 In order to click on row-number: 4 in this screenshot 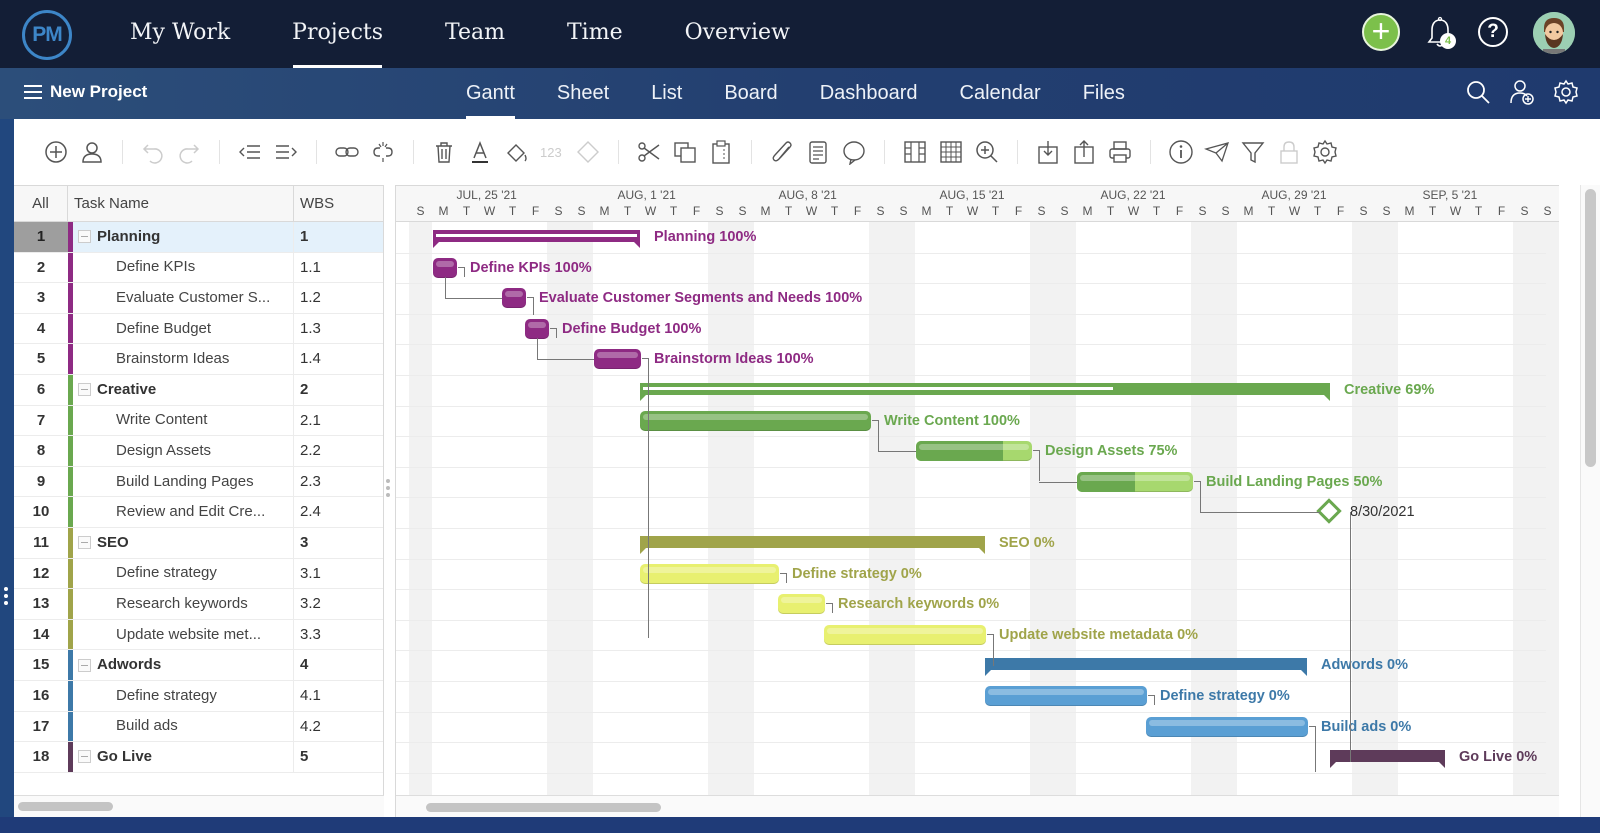, I will do `click(41, 328)`.